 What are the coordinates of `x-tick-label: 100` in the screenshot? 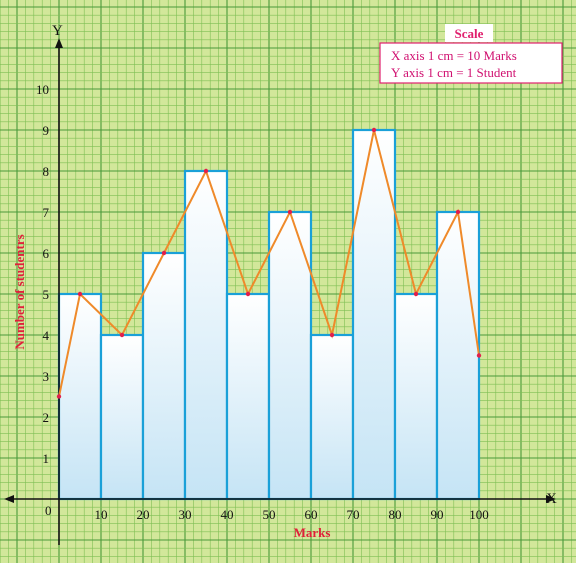 It's located at (479, 514).